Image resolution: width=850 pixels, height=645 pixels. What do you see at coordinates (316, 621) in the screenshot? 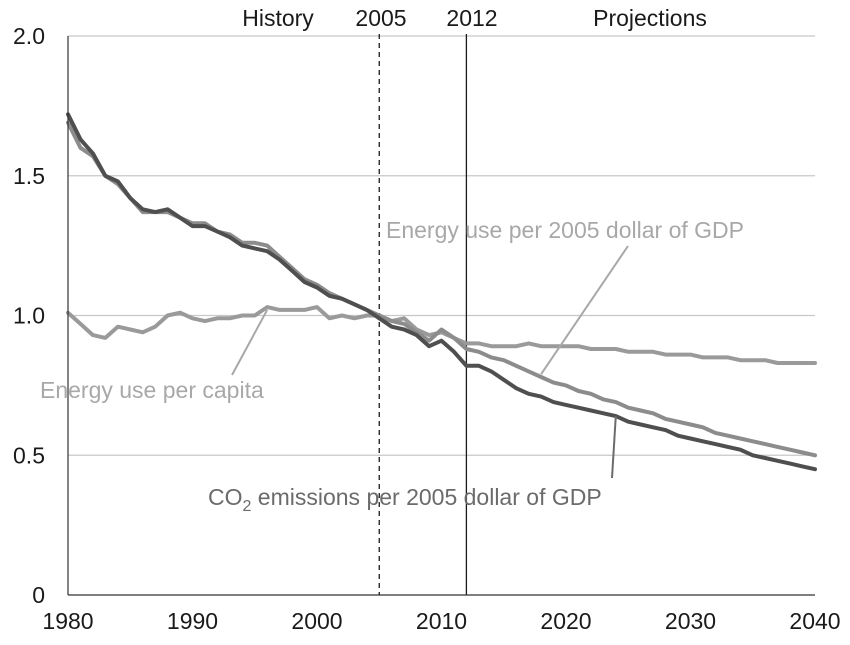
I see `x-tick-label: 2000` at bounding box center [316, 621].